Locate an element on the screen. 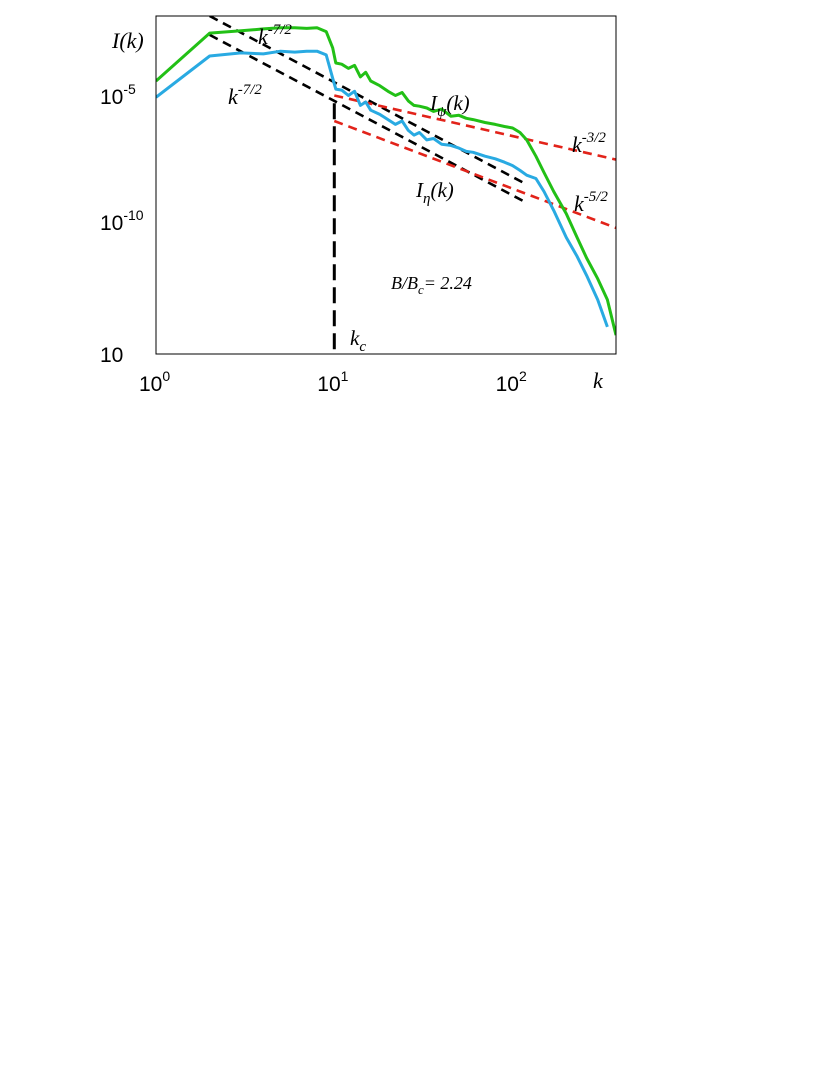  series-line-i-eta is located at coordinates (382, 188).